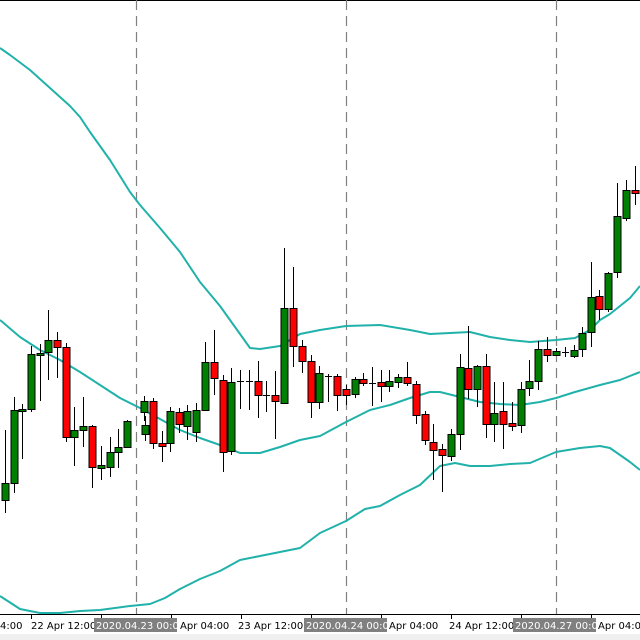 Image resolution: width=640 pixels, height=640 pixels. I want to click on x-axis-label: 4:00, so click(11, 626).